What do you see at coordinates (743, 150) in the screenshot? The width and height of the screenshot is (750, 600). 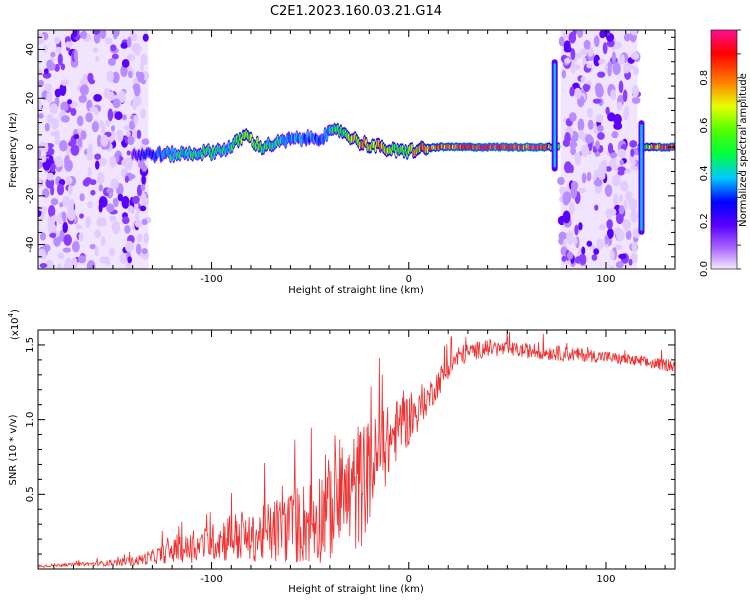 I see `colorbar-label: Normalized spectral amplitude` at bounding box center [743, 150].